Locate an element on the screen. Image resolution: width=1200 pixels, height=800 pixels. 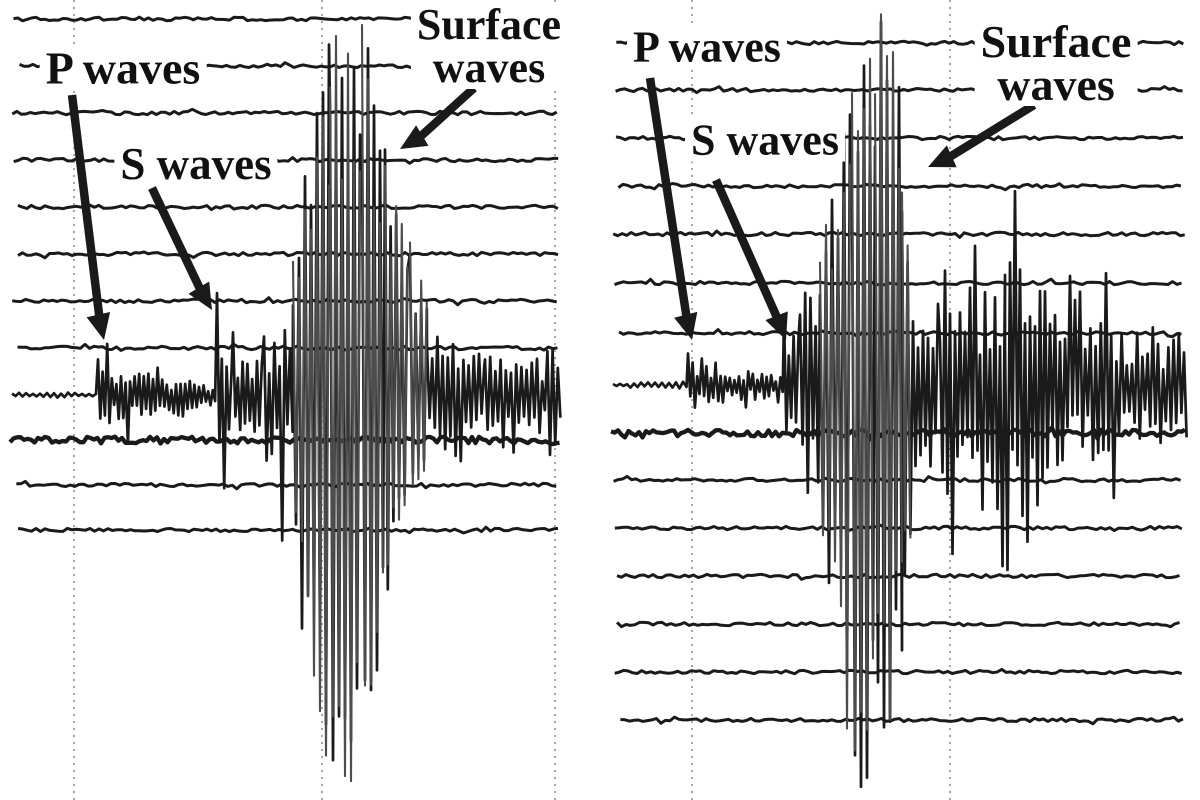
surface-waves-label-right: Surface waves is located at coordinates (1056, 63).